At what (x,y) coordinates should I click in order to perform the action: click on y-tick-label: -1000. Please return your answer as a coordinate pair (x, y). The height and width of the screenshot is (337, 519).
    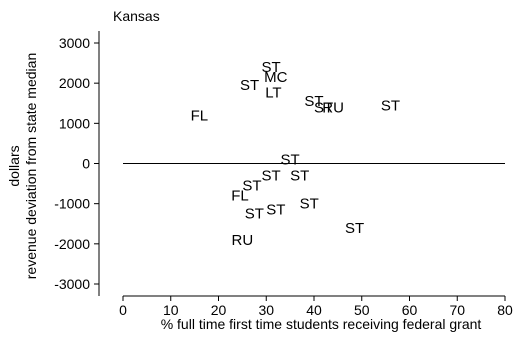
    Looking at the image, I should click on (72, 204).